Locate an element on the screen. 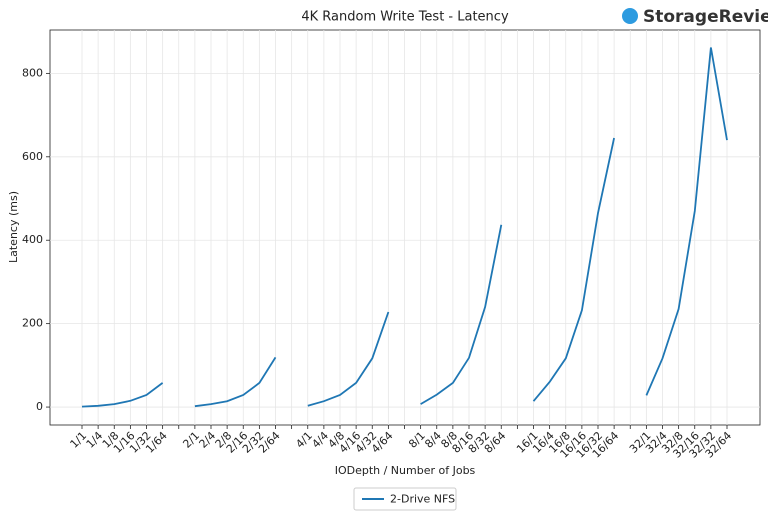 This screenshot has width=768, height=517. logo-icon is located at coordinates (630, 16).